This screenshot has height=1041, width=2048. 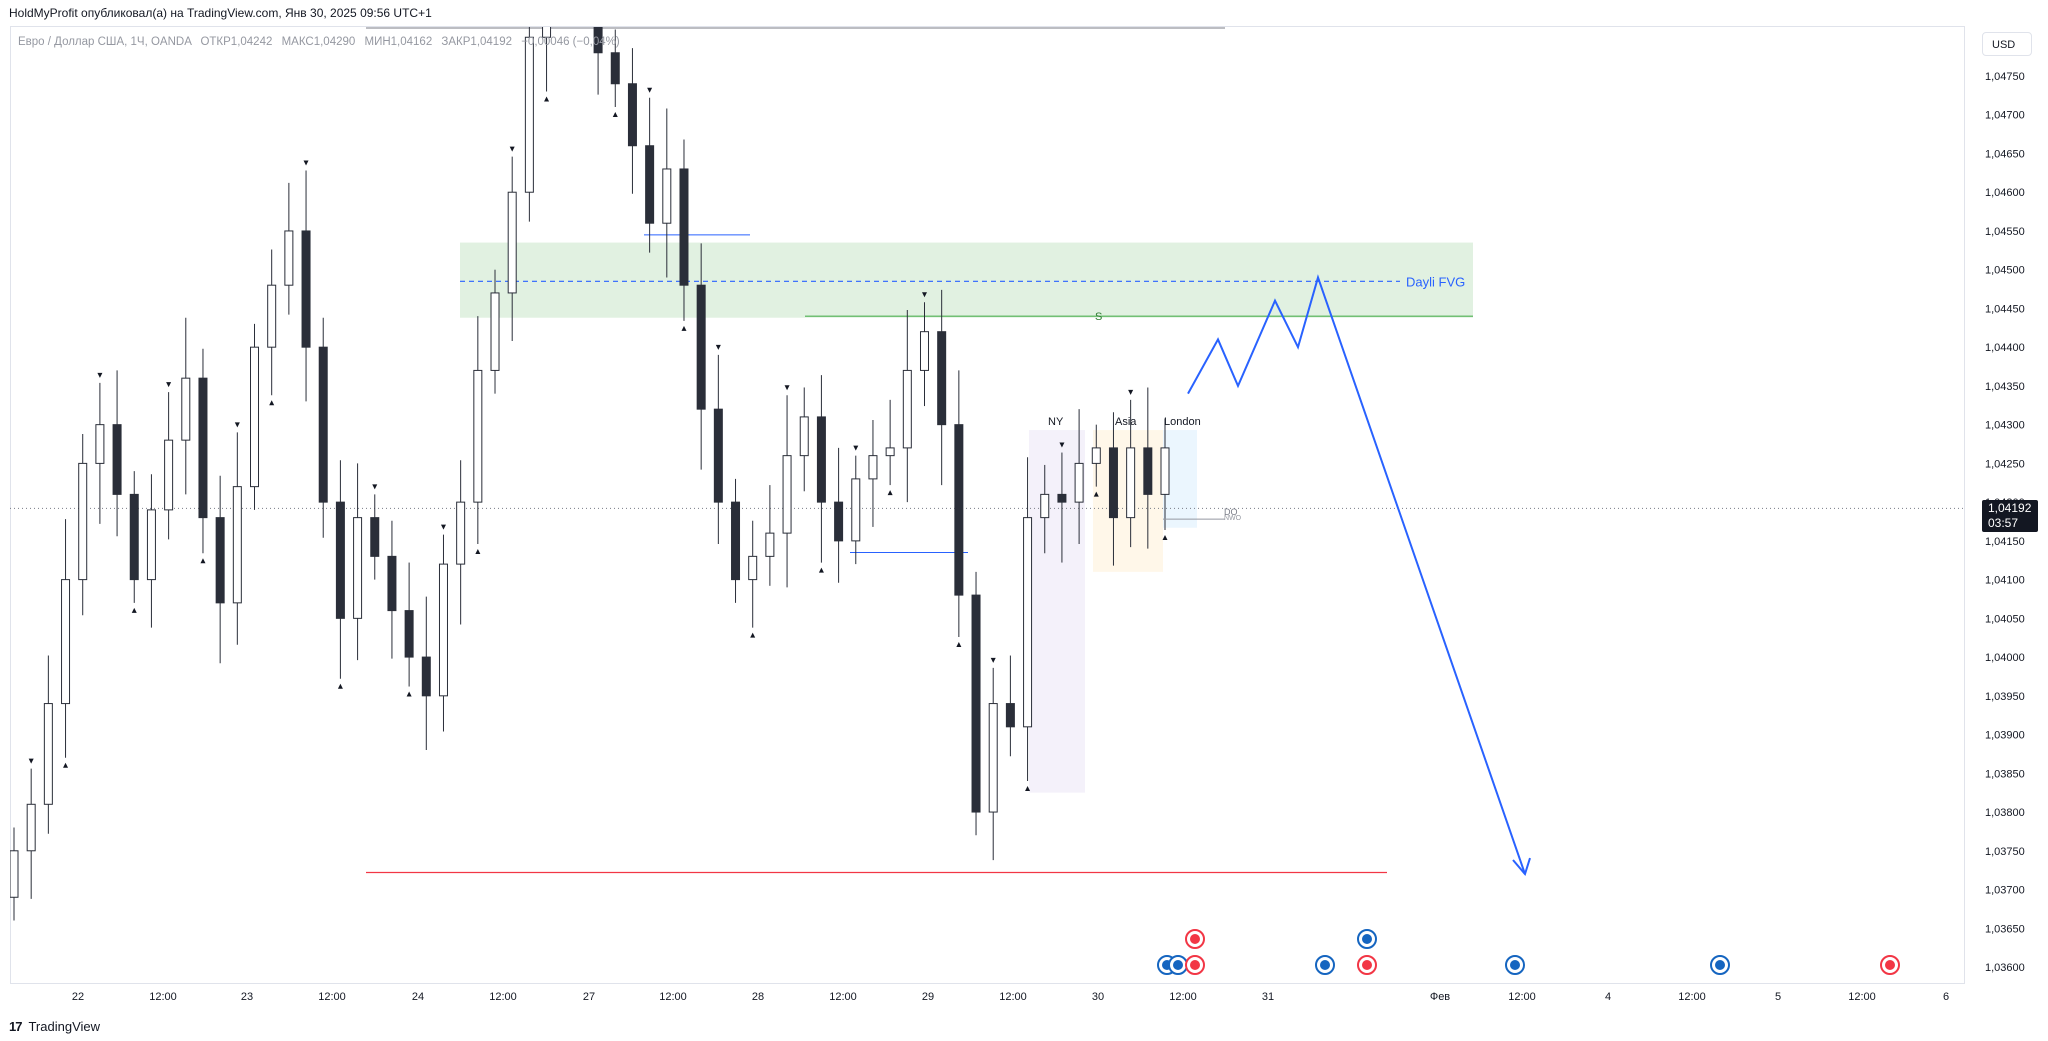 What do you see at coordinates (1946, 997) in the screenshot?
I see `x-axis-tick-label: 6` at bounding box center [1946, 997].